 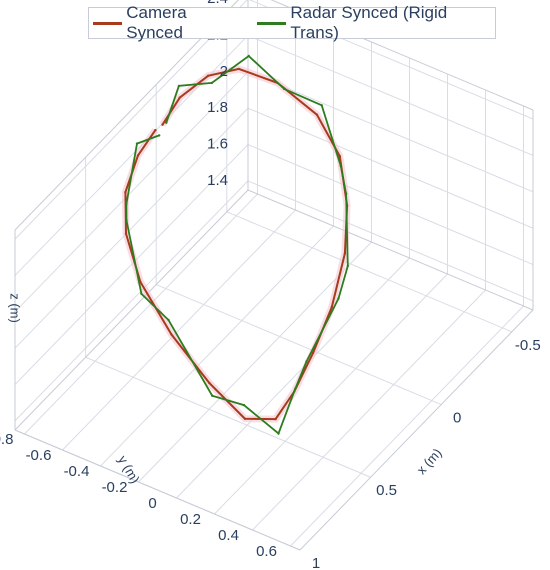 I want to click on legend-label-series-0: Camera Synced, so click(x=156, y=22).